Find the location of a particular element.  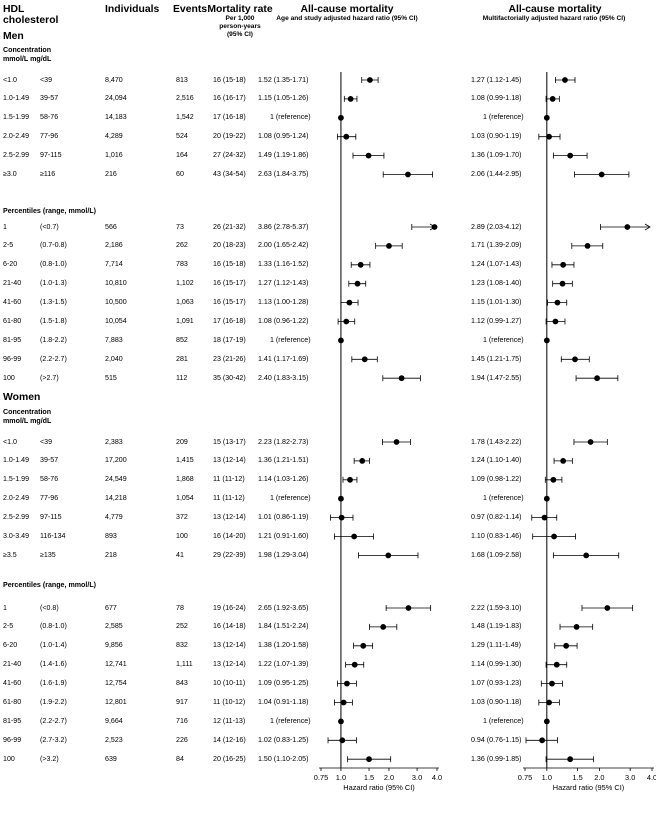

row-mortality-rate: 27 (24-32) is located at coordinates (229, 155).